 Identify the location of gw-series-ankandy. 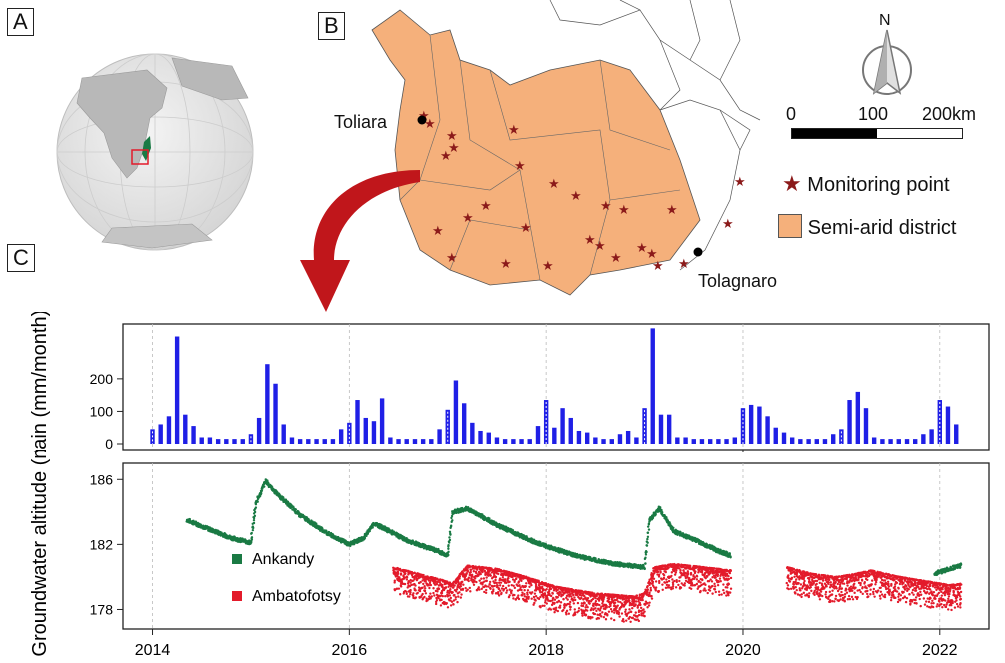
(574, 527).